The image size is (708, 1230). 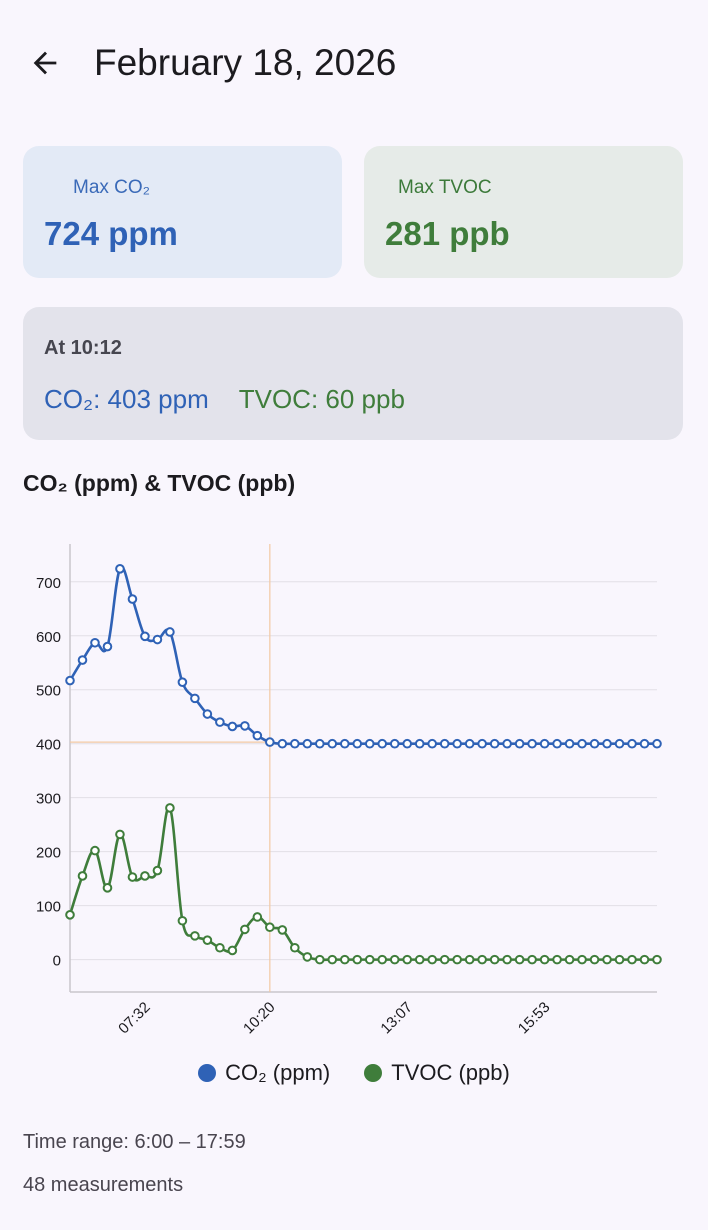 What do you see at coordinates (373, 1073) in the screenshot?
I see `legend-tvoc-dot` at bounding box center [373, 1073].